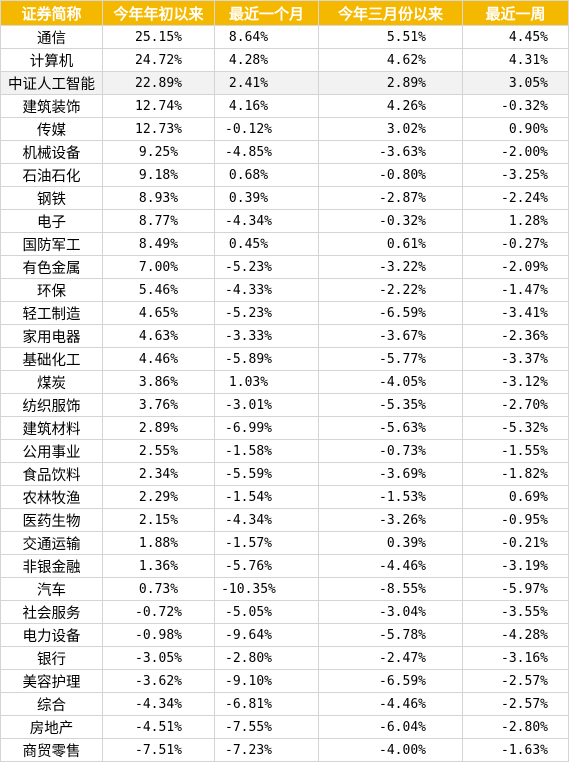  What do you see at coordinates (158, 175) in the screenshot?
I see `cell-ytd: 9.18%` at bounding box center [158, 175].